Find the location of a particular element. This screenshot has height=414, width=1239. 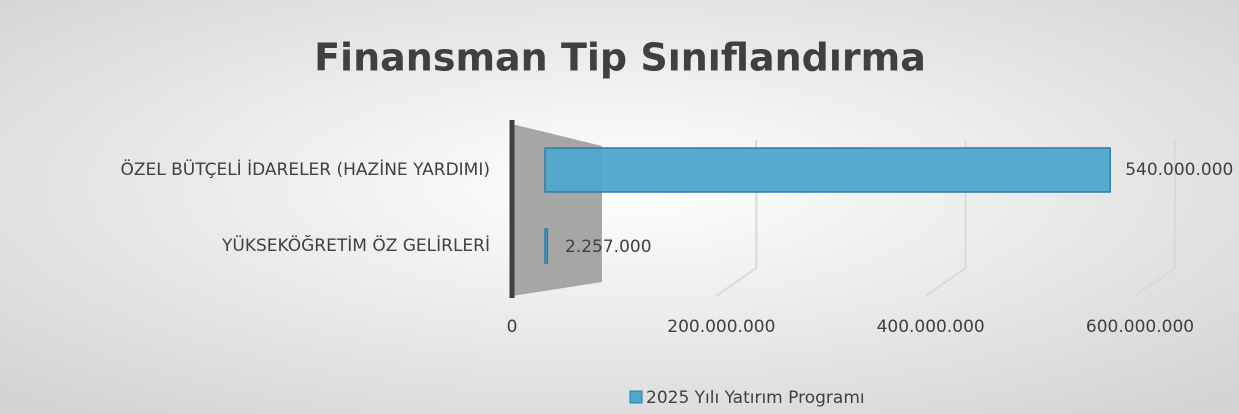

x-tick-label: 0 is located at coordinates (512, 327).